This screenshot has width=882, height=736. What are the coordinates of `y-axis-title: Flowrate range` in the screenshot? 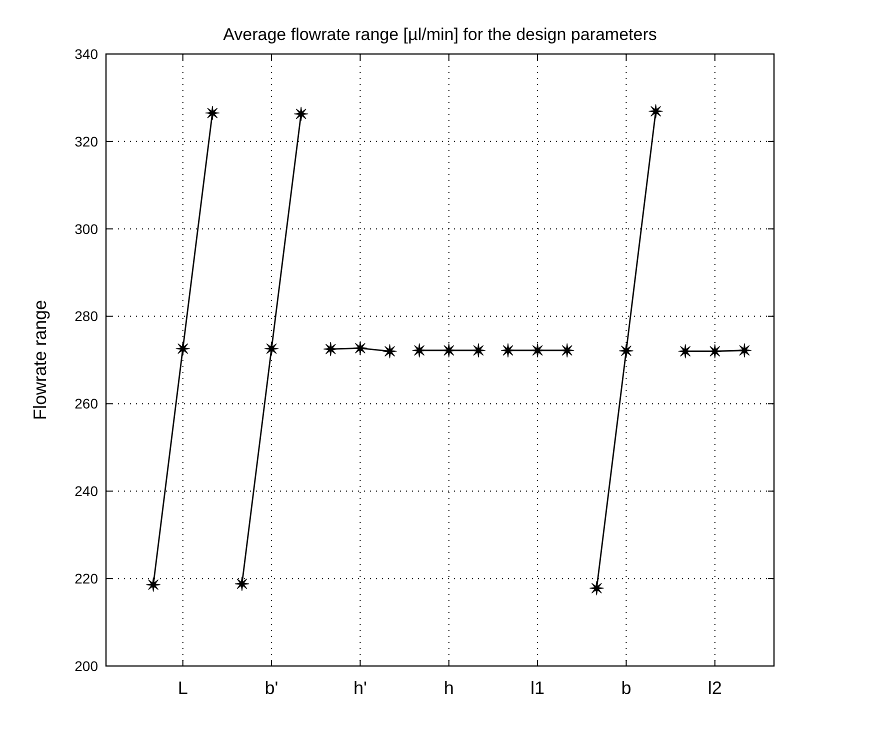 It's located at (40, 360).